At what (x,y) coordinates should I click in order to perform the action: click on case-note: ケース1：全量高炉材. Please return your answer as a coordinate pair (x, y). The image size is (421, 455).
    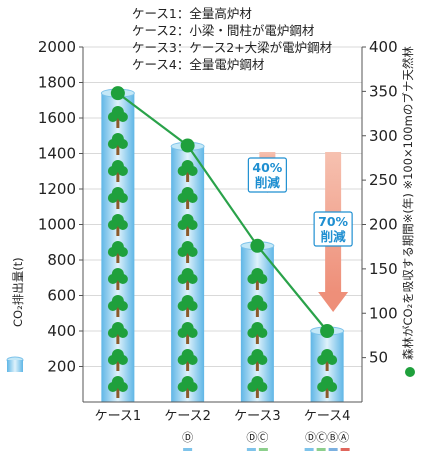
    Looking at the image, I should click on (192, 13).